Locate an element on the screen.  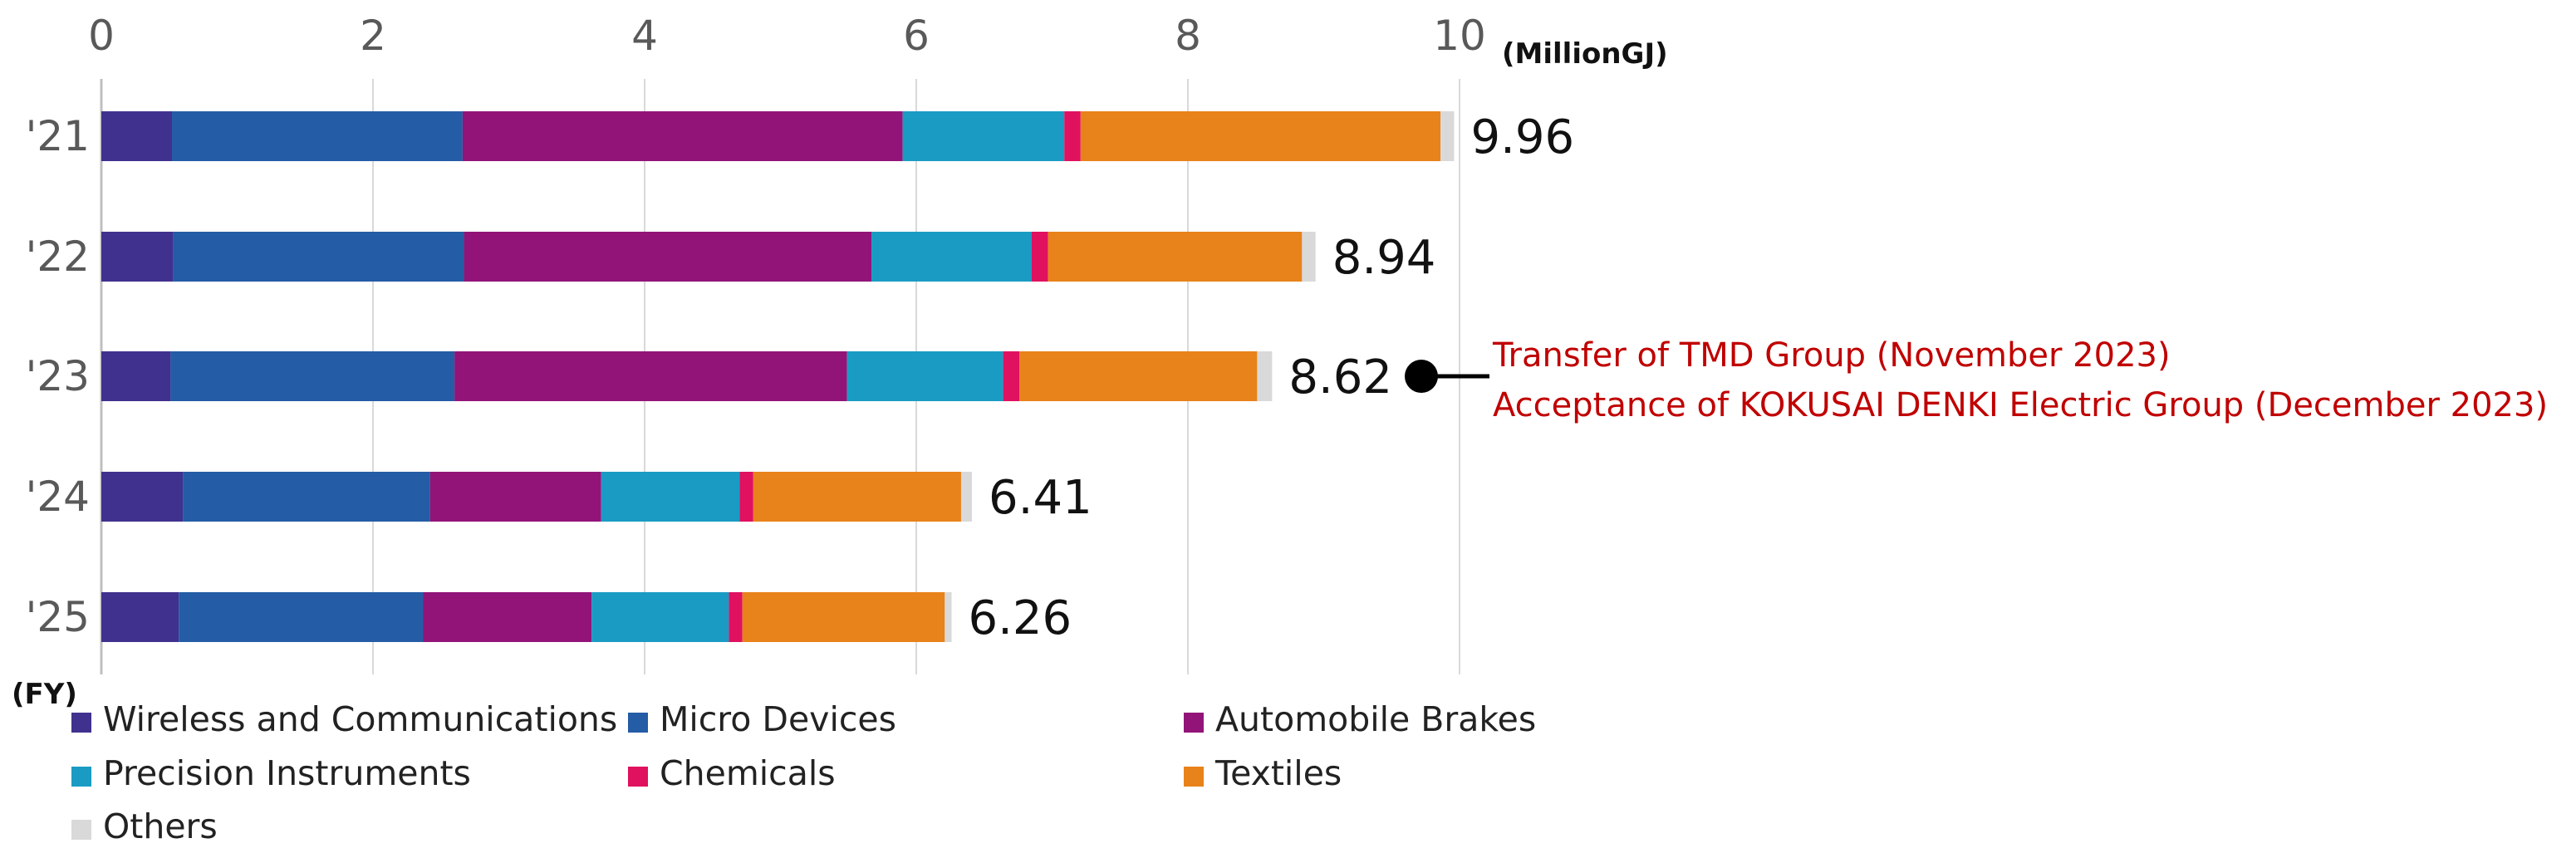
x-tick-label: 4 is located at coordinates (644, 36).